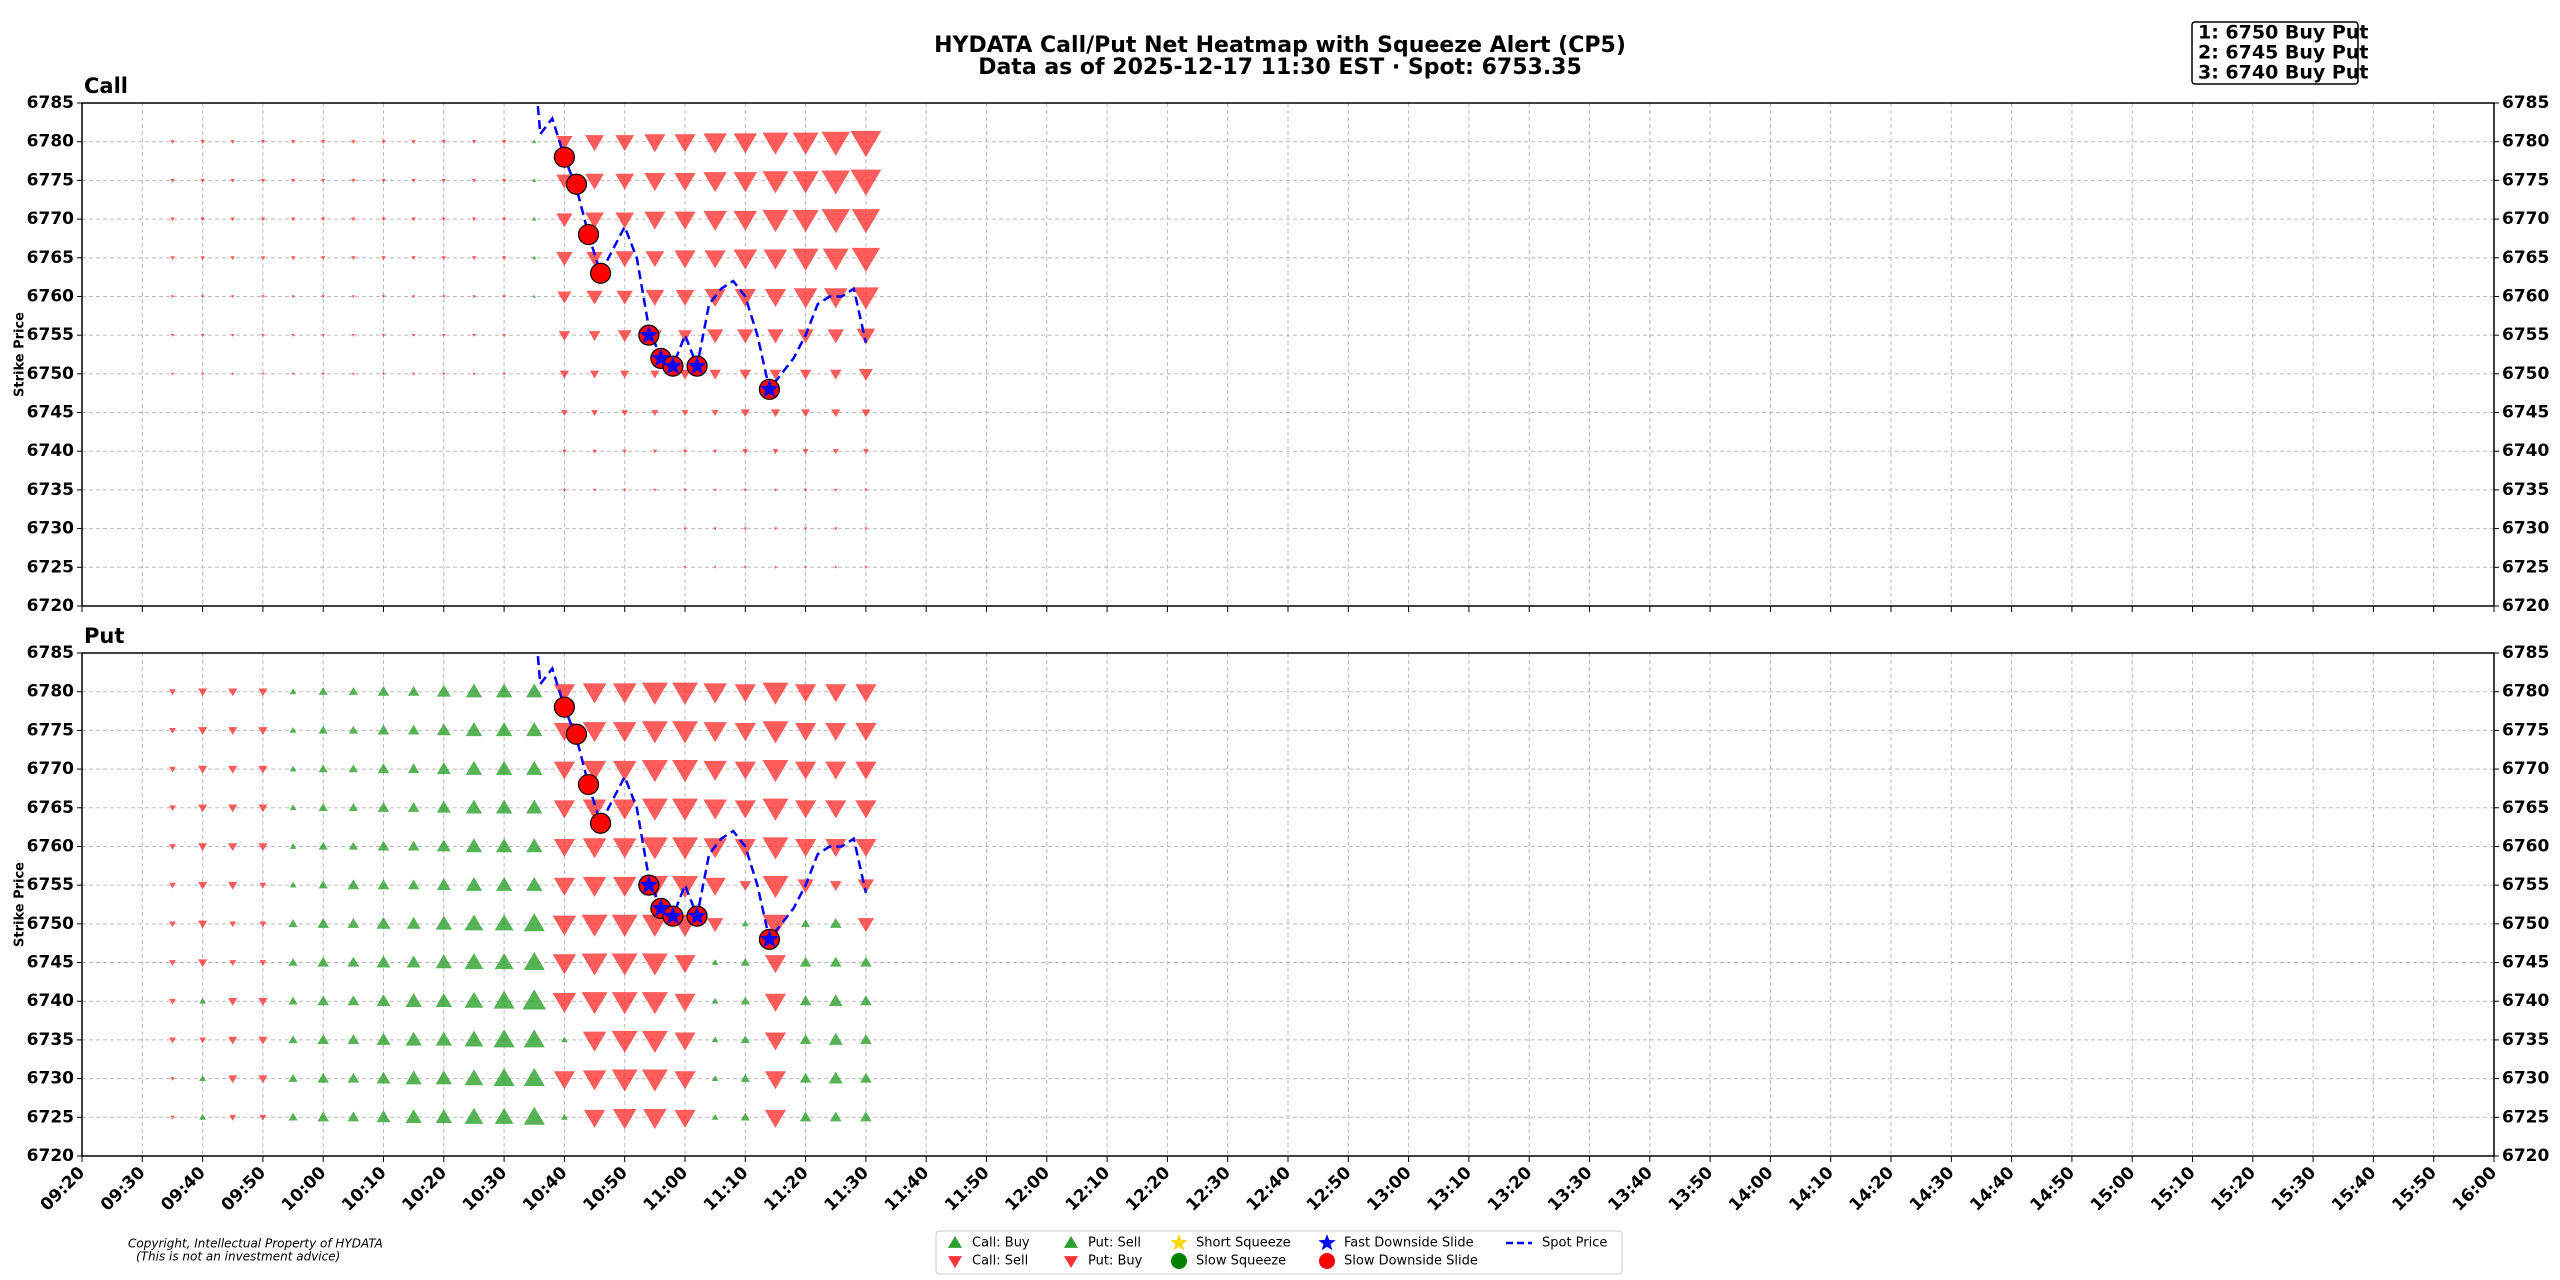 Image resolution: width=2560 pixels, height=1280 pixels. What do you see at coordinates (955, 1242) in the screenshot?
I see `legend-marker` at bounding box center [955, 1242].